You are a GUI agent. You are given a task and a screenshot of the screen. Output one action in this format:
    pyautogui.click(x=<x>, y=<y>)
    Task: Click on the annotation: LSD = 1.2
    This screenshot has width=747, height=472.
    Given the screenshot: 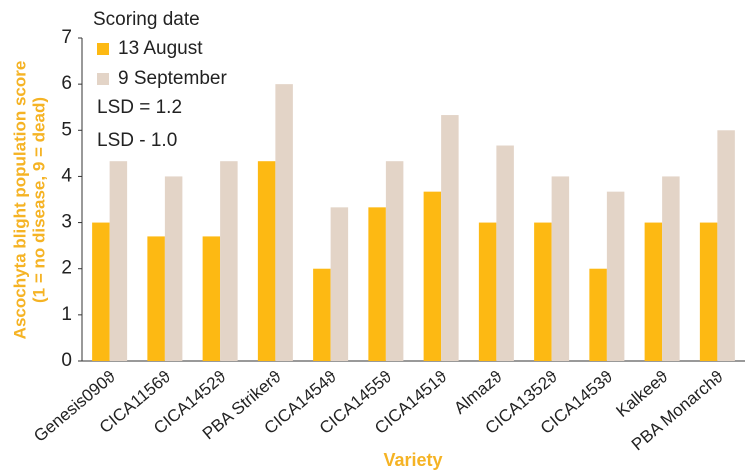 What is the action you would take?
    pyautogui.click(x=139, y=107)
    